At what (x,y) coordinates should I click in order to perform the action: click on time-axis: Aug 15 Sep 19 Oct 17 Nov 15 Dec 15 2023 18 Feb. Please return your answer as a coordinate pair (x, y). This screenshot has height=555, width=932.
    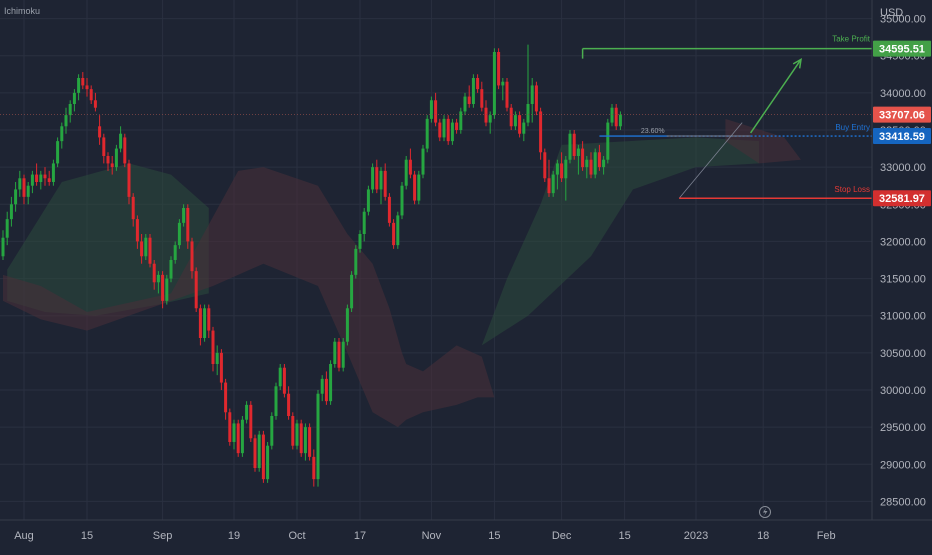
    Looking at the image, I should click on (424, 536).